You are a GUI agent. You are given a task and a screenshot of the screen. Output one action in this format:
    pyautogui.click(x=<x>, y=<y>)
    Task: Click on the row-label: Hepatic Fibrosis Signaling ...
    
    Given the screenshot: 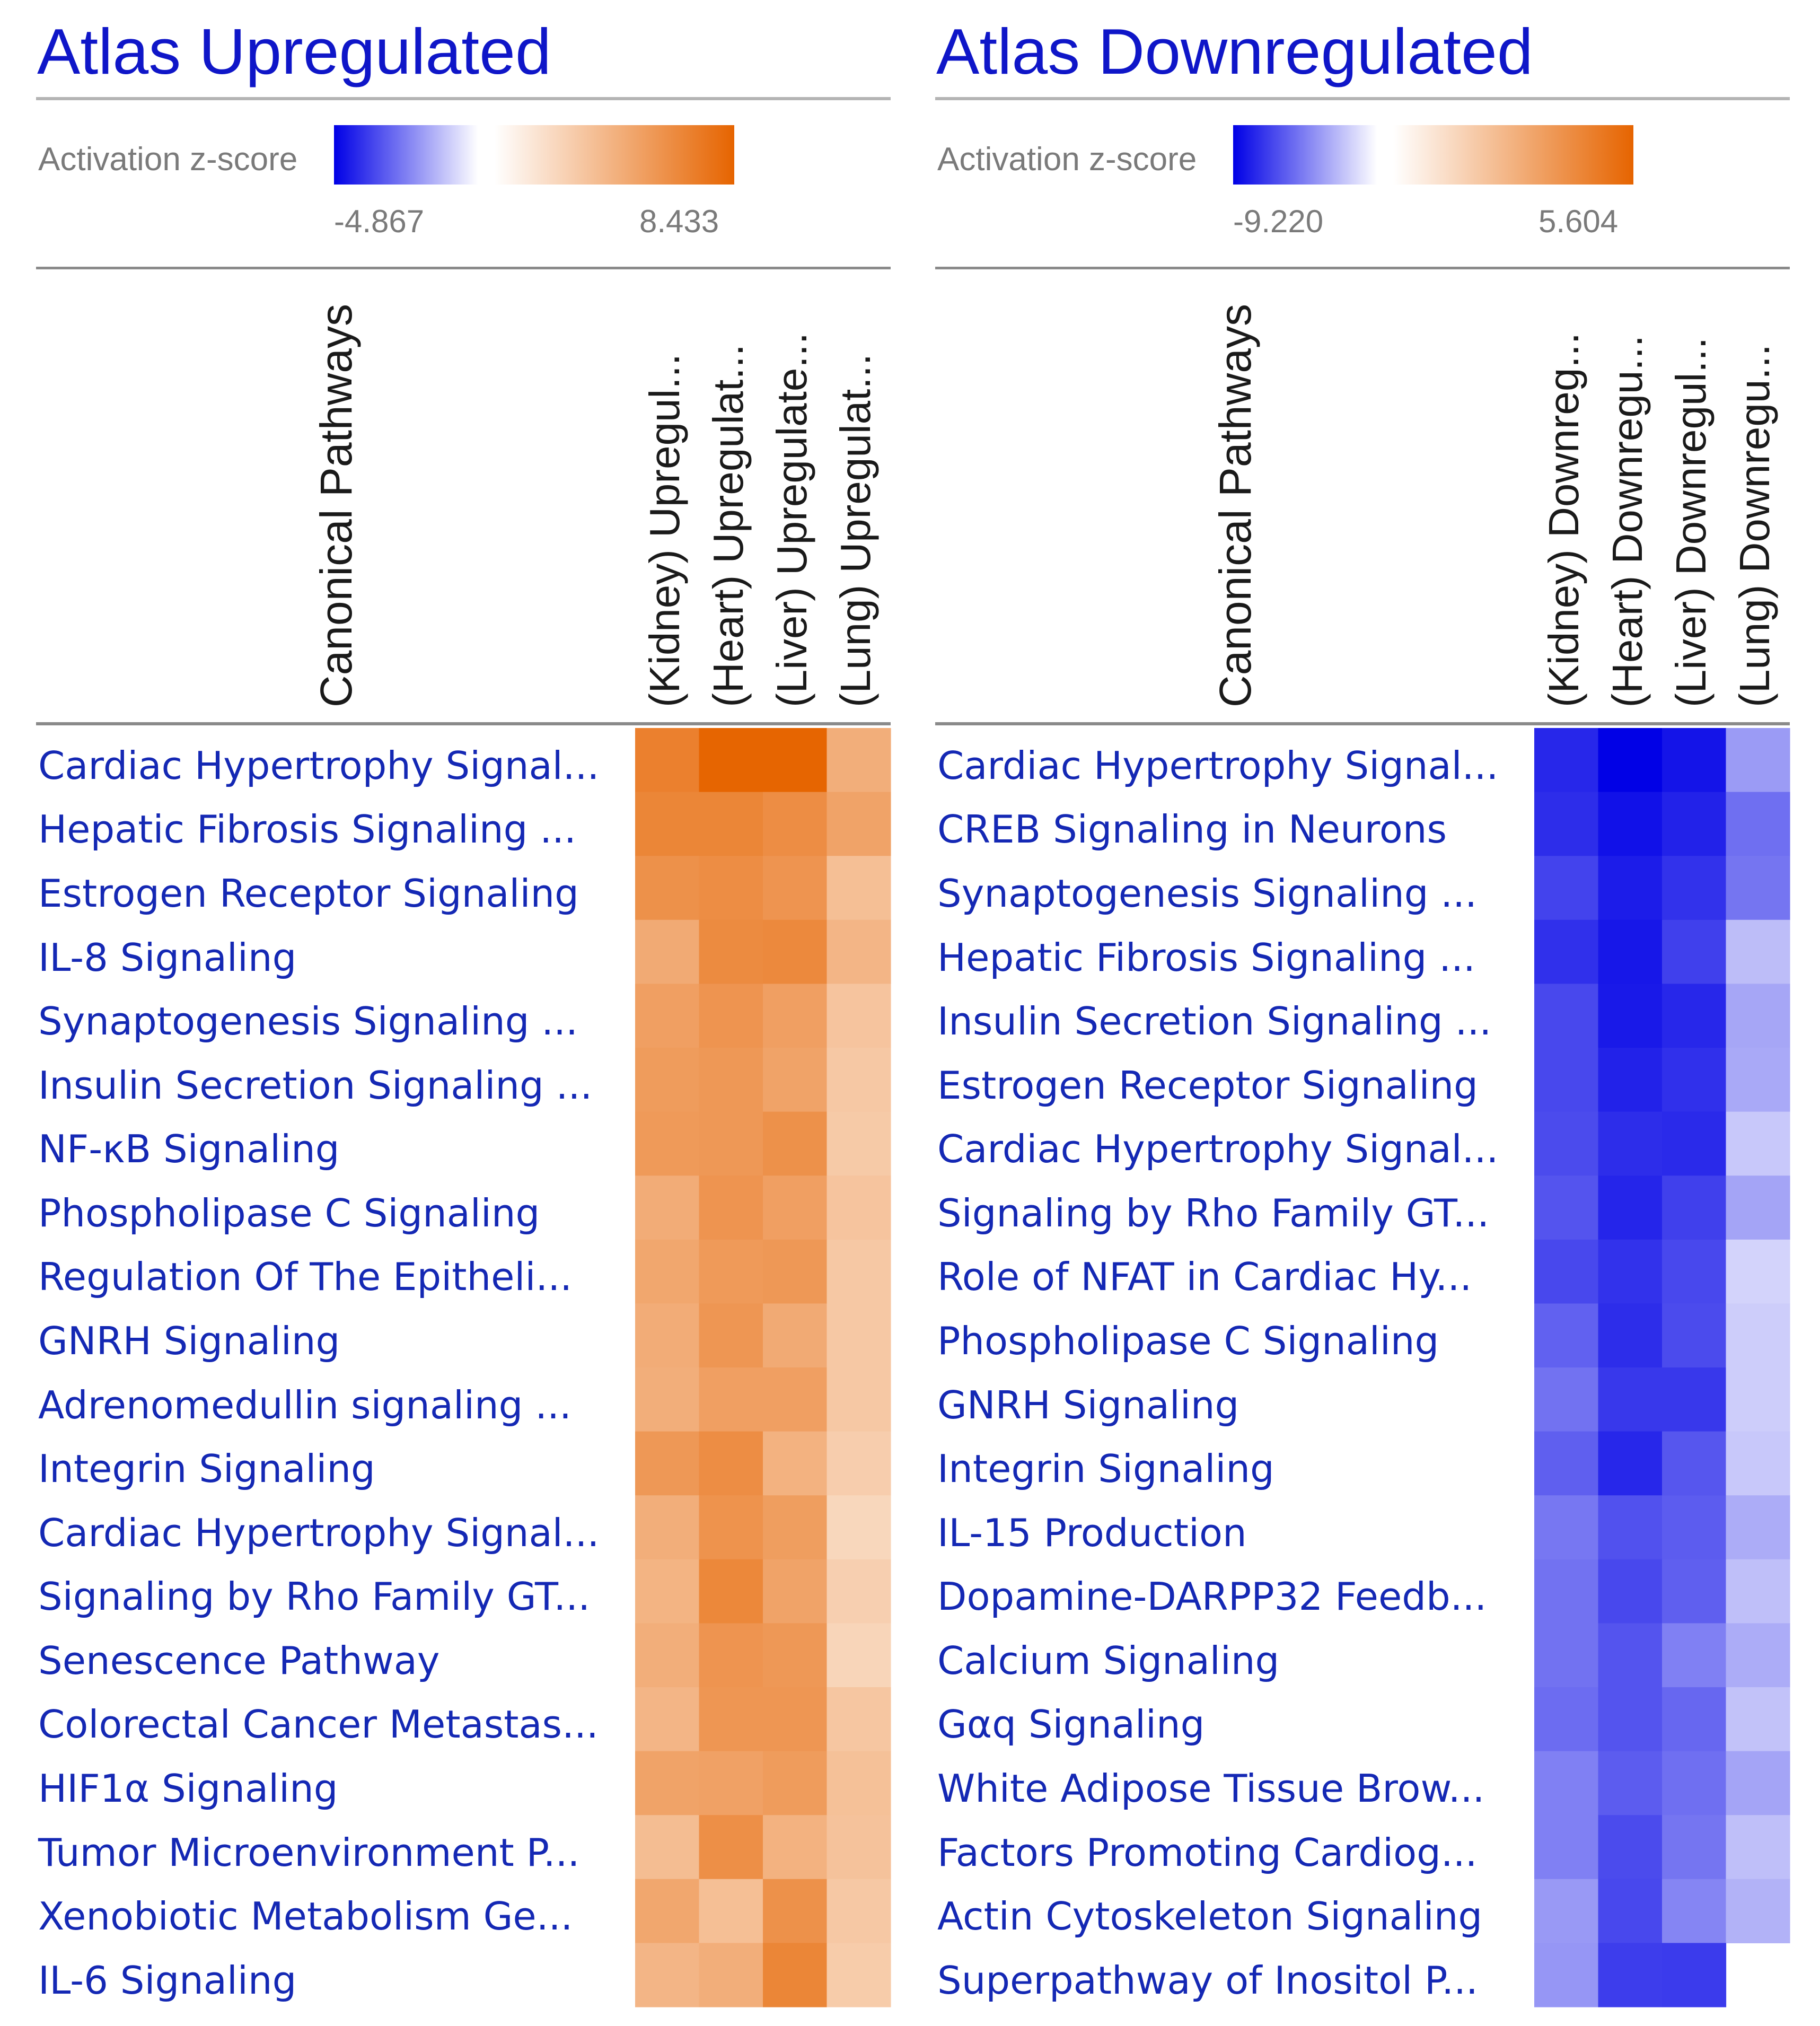 What is the action you would take?
    pyautogui.click(x=307, y=829)
    